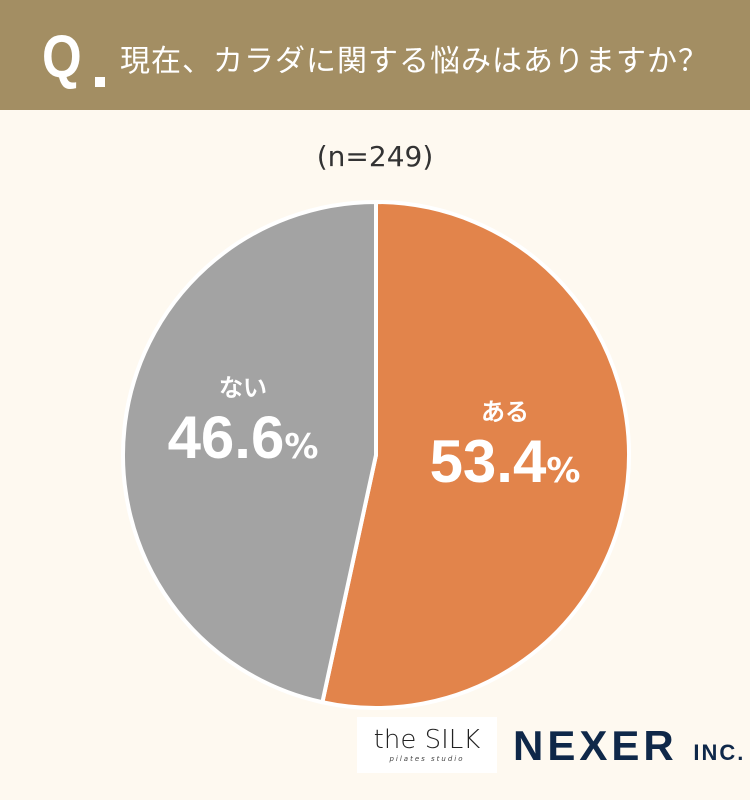 This screenshot has height=800, width=750. Describe the element at coordinates (62, 56) in the screenshot. I see `q-mark: Q` at that location.